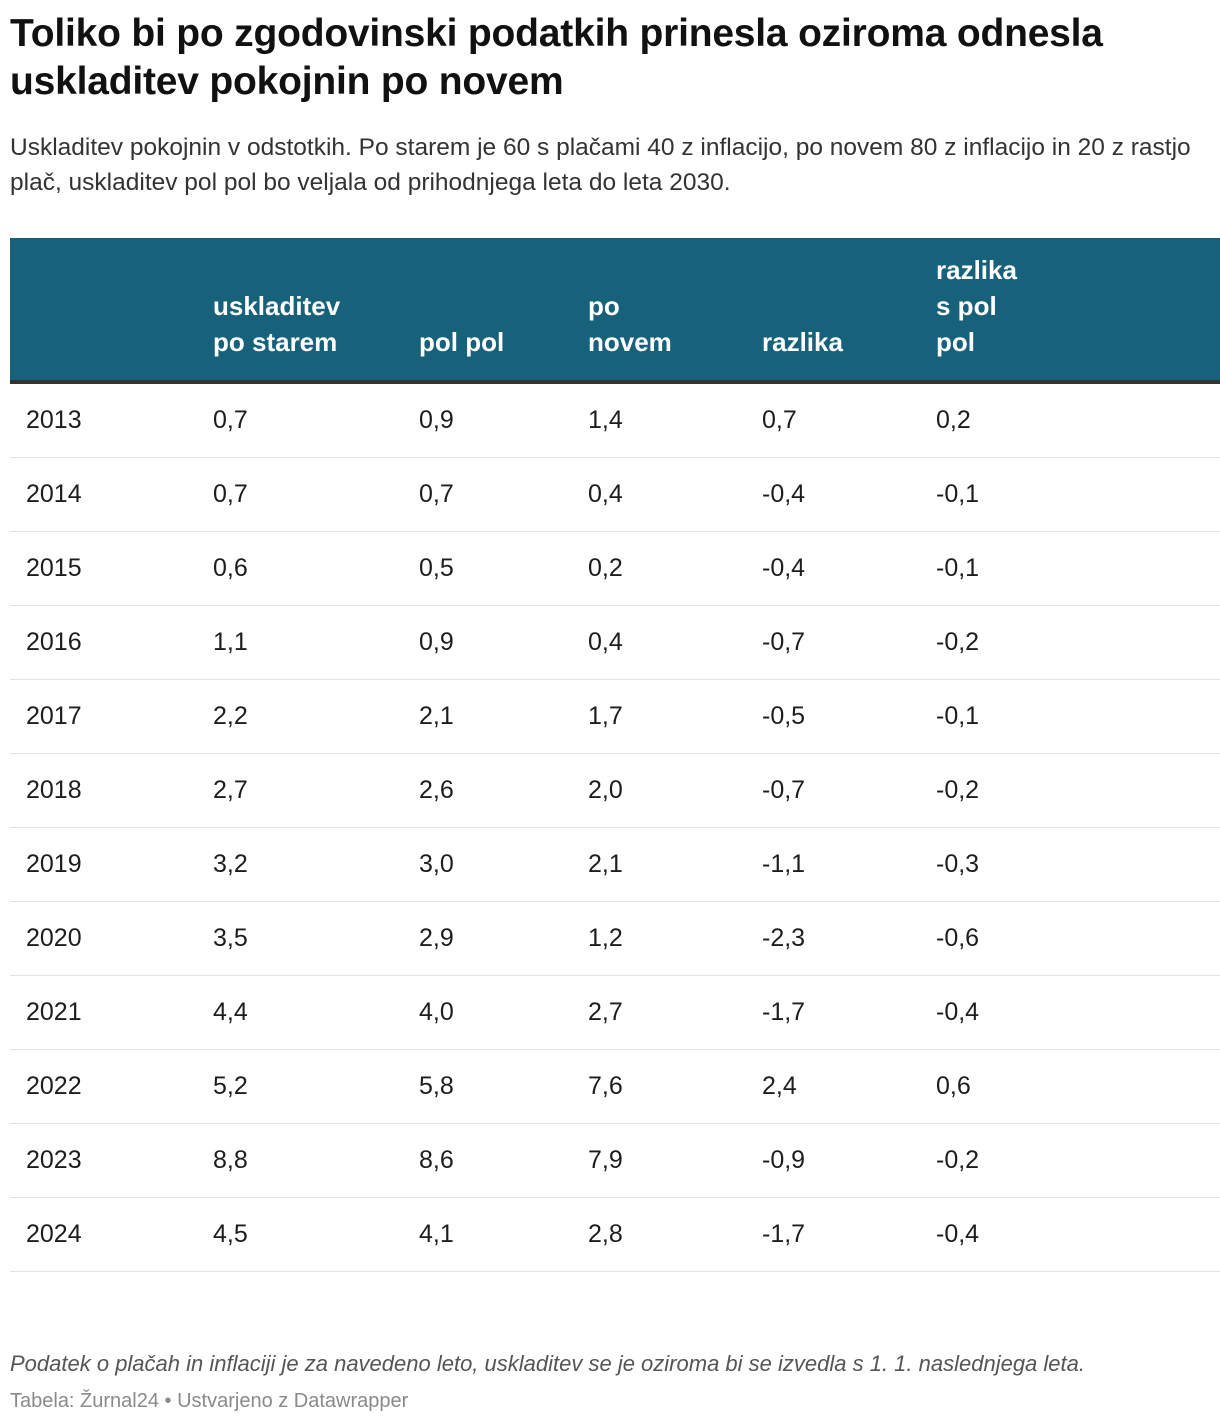 The height and width of the screenshot is (1424, 1220). What do you see at coordinates (111, 1160) in the screenshot?
I see `year-cell: 2023` at bounding box center [111, 1160].